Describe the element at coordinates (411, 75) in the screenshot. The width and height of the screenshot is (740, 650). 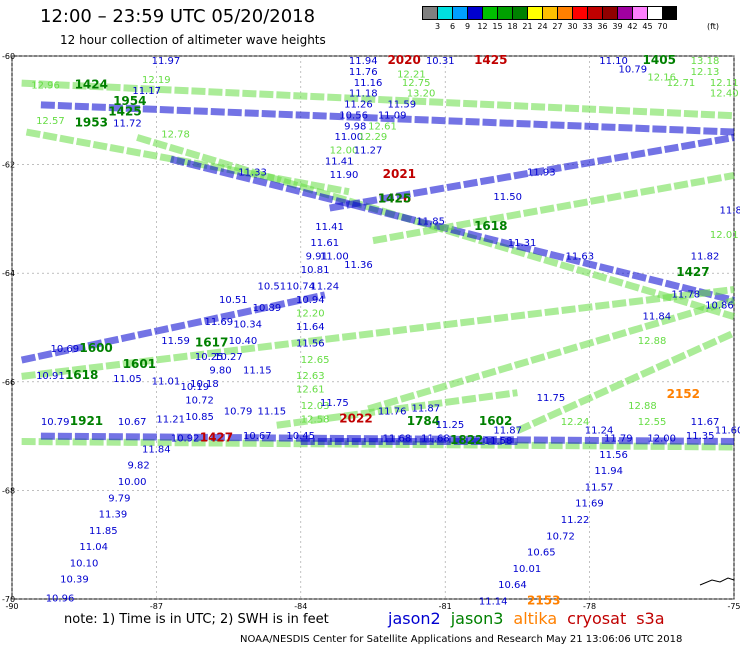
I see `data-label: 12.21` at that location.